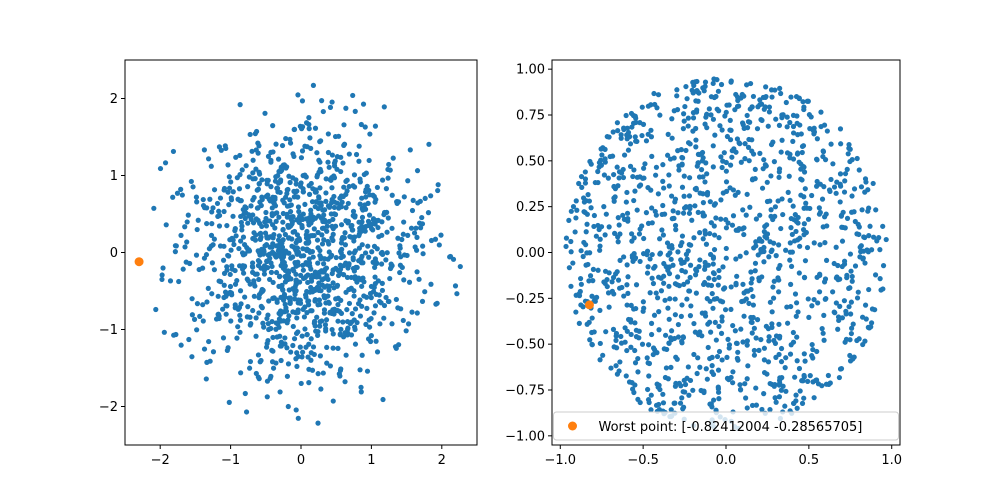 This screenshot has height=500, width=1000. I want to click on y-tick-label: −0.75, so click(525, 391).